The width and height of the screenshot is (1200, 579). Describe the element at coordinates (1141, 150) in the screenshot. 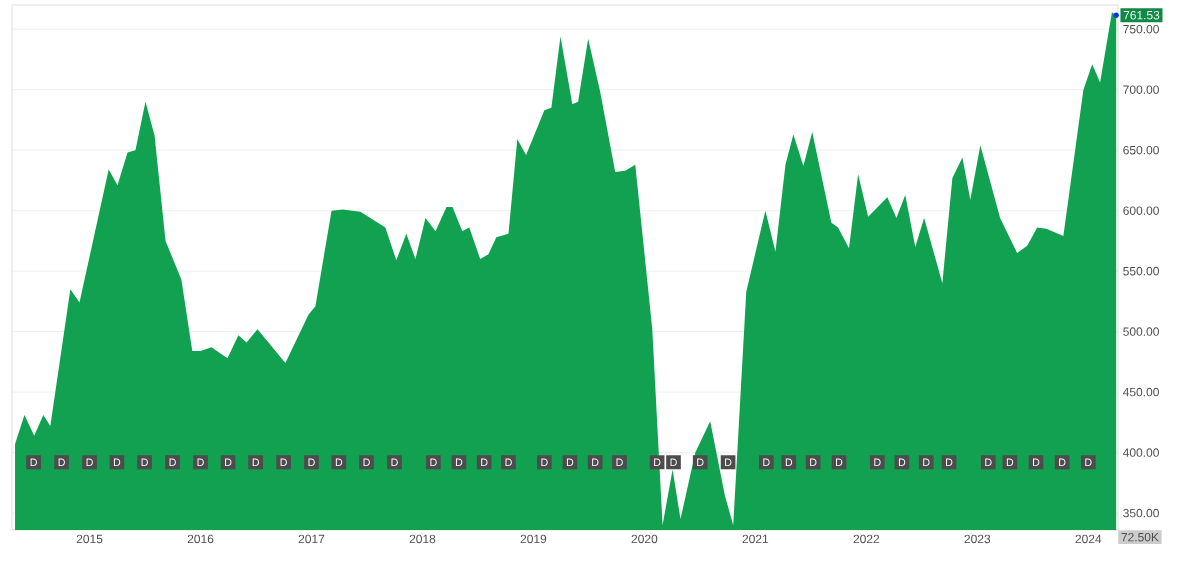

I see `y-tick-label: 650.00` at that location.